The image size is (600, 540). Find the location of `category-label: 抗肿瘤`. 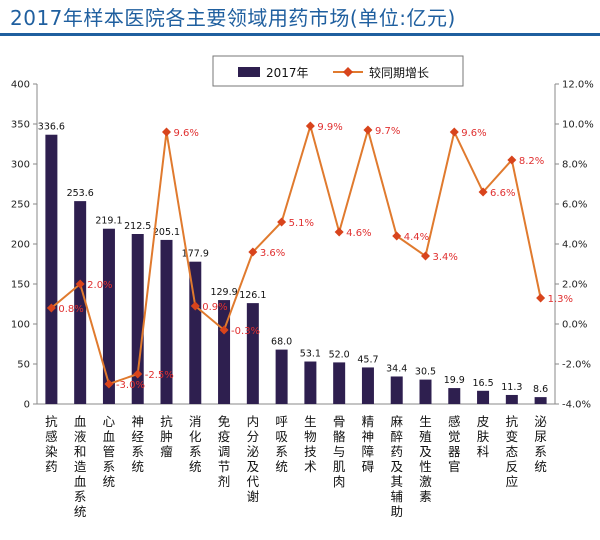

category-label: 抗肿瘤 is located at coordinates (166, 436).